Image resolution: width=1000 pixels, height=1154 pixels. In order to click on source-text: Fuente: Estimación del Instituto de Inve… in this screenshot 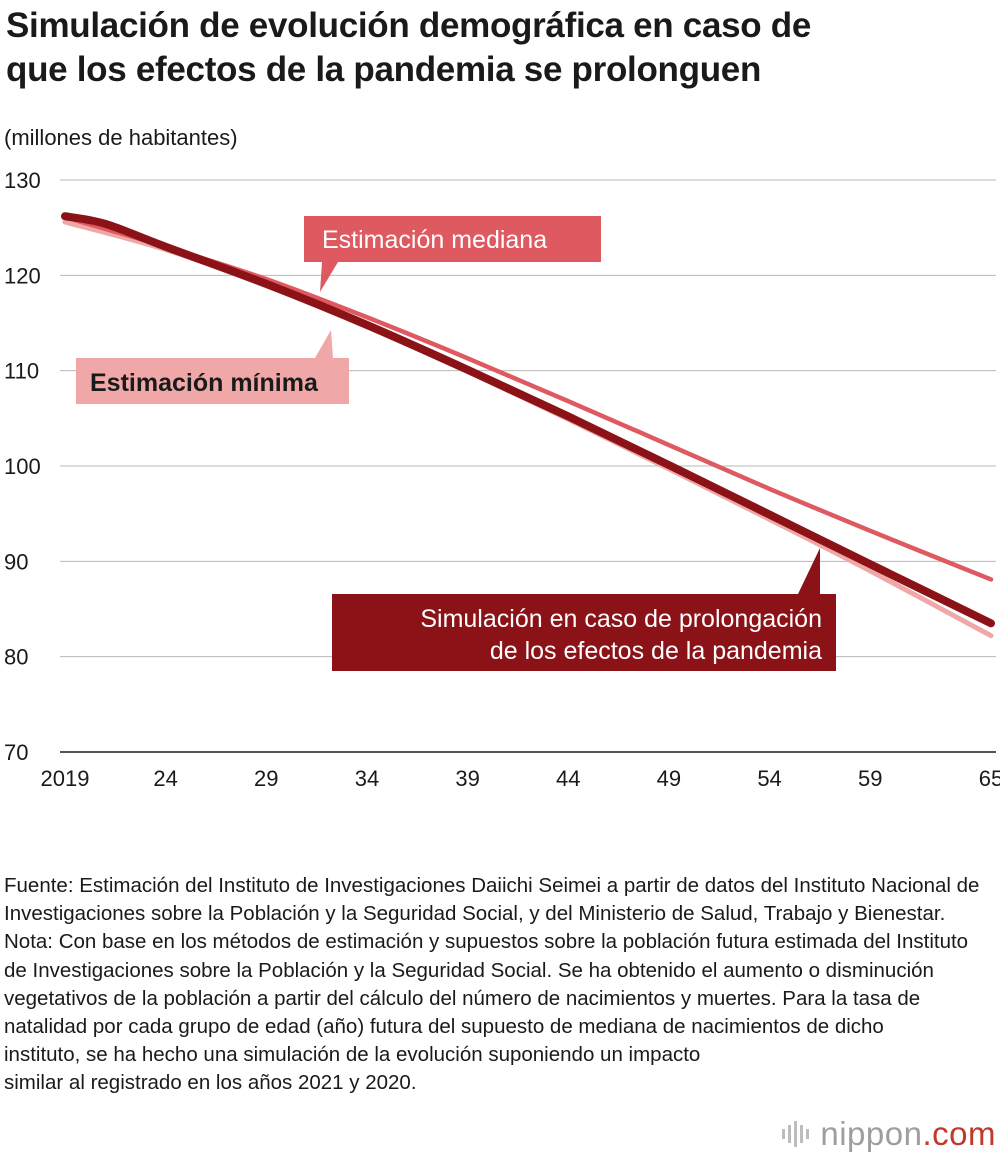, I will do `click(492, 900)`.